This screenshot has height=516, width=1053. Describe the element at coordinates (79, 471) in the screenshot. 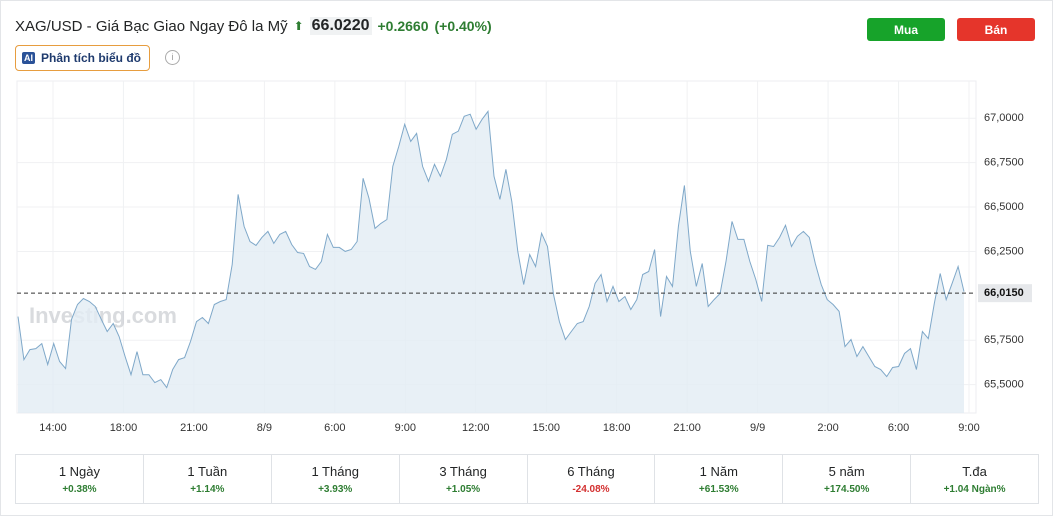

I see `period-label: 1 Ngày` at that location.